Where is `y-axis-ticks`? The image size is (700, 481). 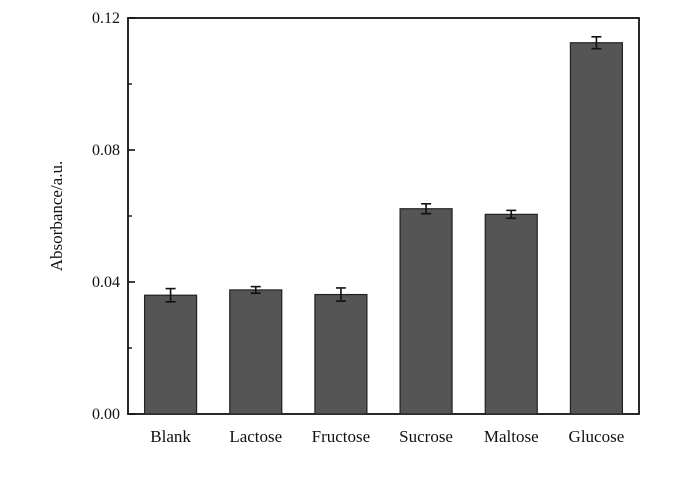
y-axis-ticks is located at coordinates (131, 216).